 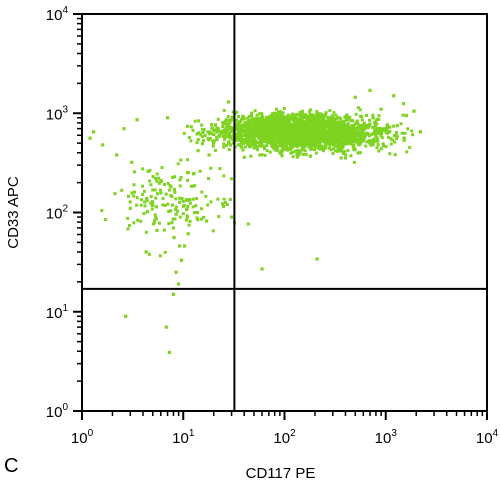 What do you see at coordinates (82, 437) in the screenshot?
I see `x-tick-label: 10⁰` at bounding box center [82, 437].